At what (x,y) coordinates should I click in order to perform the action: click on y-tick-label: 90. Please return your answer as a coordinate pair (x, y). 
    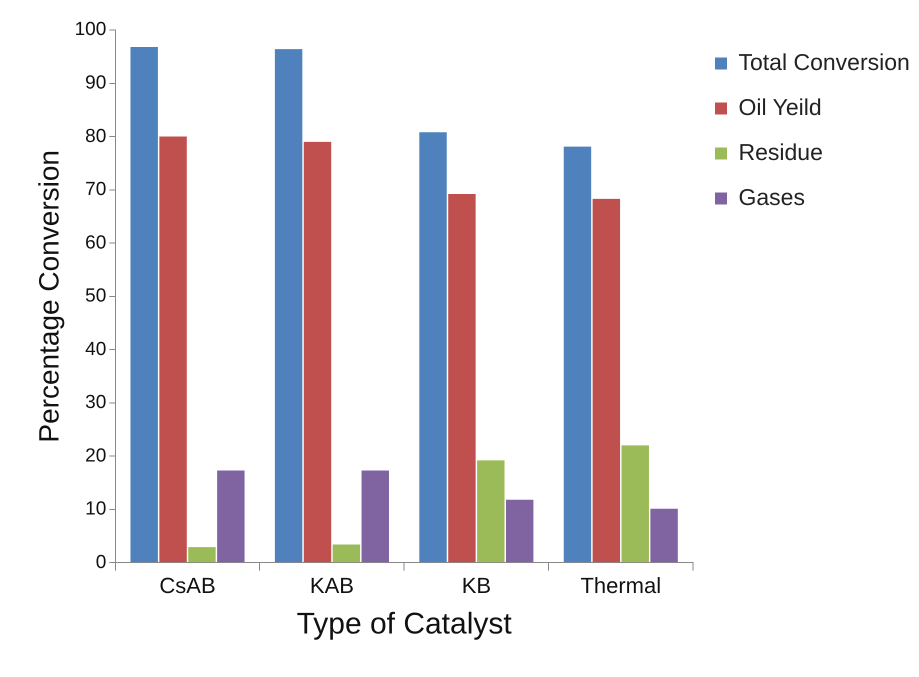
    Looking at the image, I should click on (95, 83).